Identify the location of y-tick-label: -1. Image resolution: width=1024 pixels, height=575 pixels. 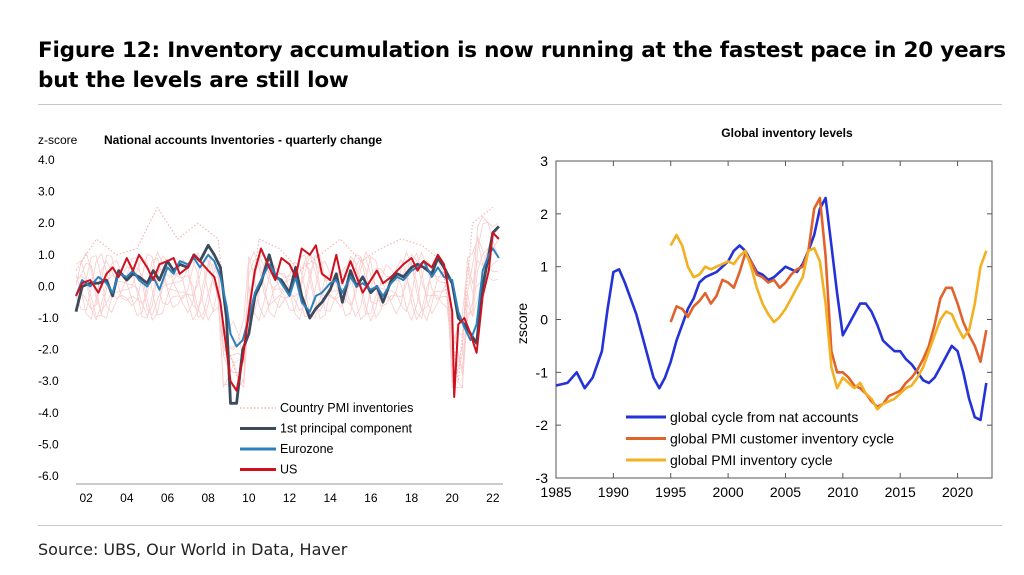
(542, 372).